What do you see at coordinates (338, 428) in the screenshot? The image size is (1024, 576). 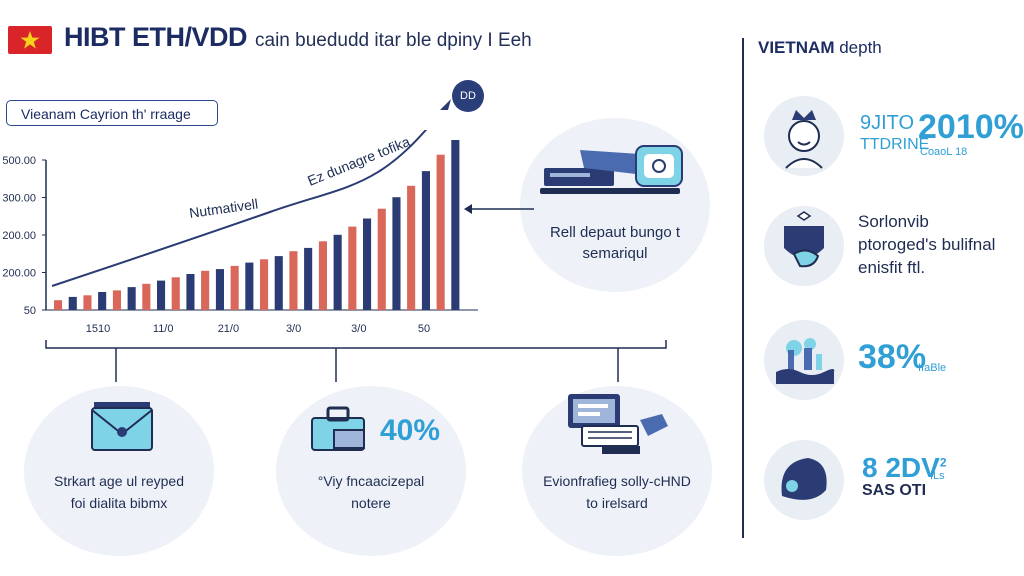 I see `toolbox-icon` at bounding box center [338, 428].